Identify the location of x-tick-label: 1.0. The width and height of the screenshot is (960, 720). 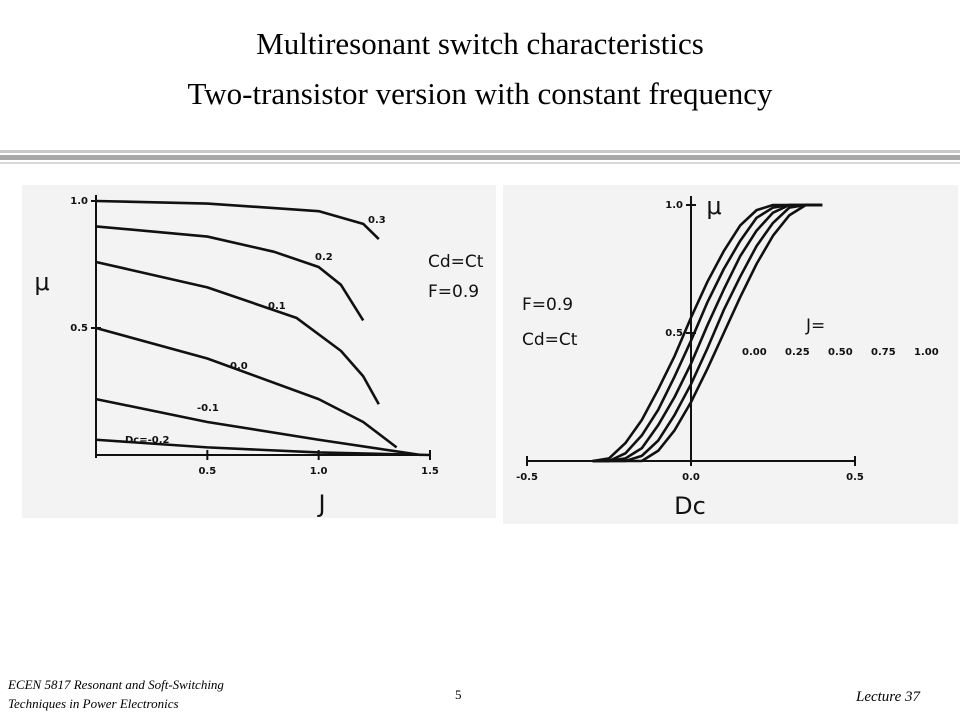
(319, 471).